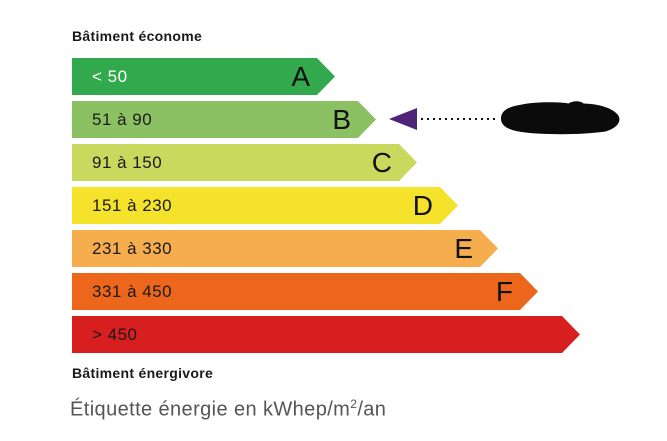  Describe the element at coordinates (203, 76) in the screenshot. I see `energy-bar: < 50 A` at that location.